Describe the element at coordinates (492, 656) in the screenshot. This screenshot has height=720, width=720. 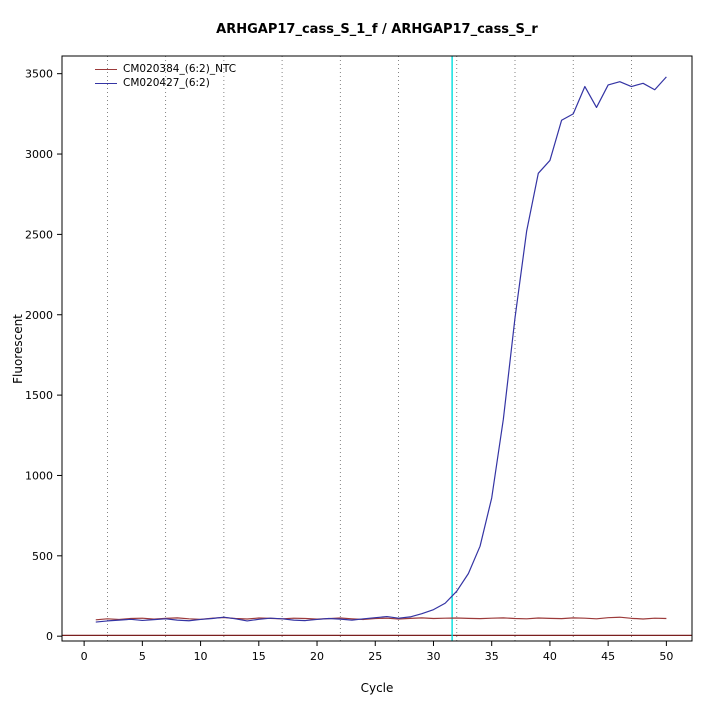
I see `x-tick-label: 35` at that location.